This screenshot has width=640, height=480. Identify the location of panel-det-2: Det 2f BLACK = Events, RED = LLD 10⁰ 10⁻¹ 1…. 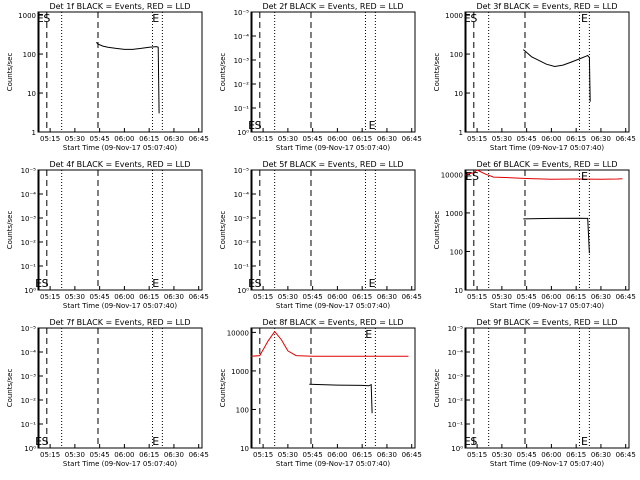
(320, 77).